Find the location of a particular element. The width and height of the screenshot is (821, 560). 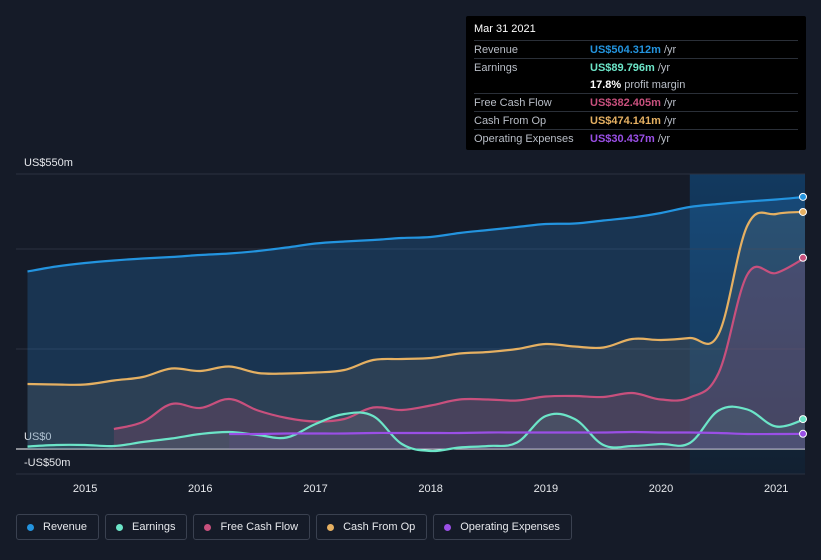

legend-item-cash-from-op: Cash From Op is located at coordinates (372, 527).